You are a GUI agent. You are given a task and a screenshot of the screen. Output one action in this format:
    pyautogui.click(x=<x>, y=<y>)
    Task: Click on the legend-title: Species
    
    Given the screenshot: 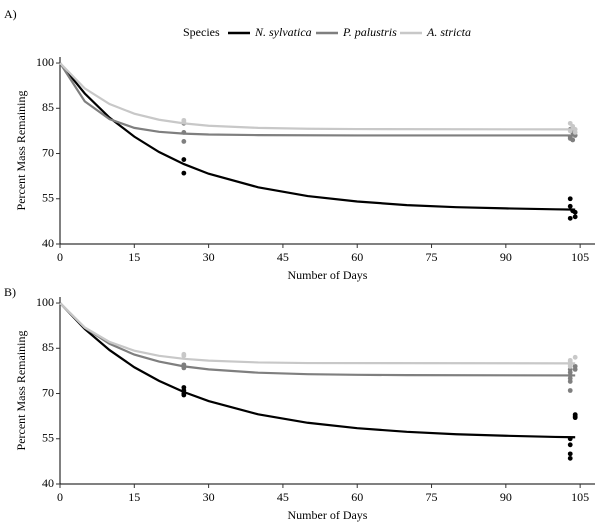 What is the action you would take?
    pyautogui.click(x=201, y=32)
    